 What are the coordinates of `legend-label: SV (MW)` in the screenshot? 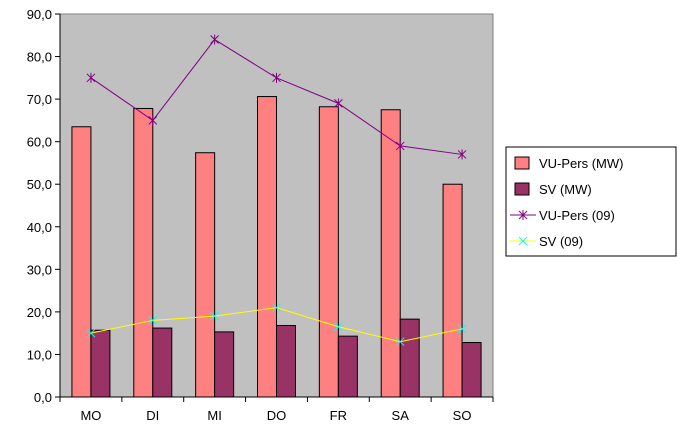 It's located at (565, 189).